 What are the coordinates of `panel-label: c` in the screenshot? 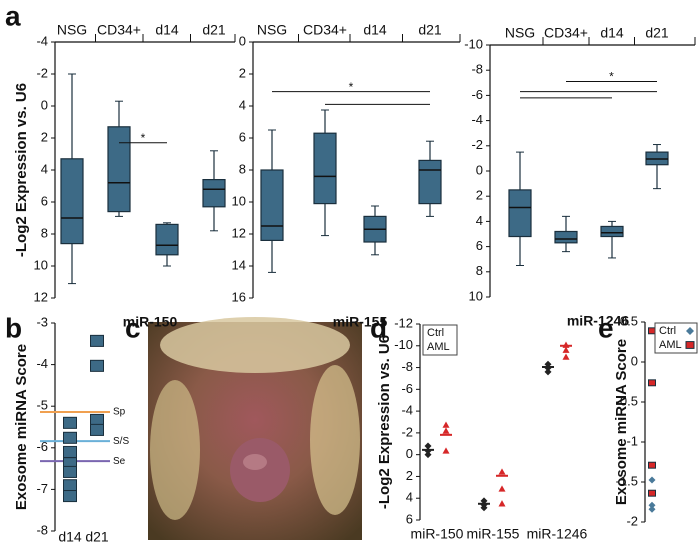 It's located at (133, 327).